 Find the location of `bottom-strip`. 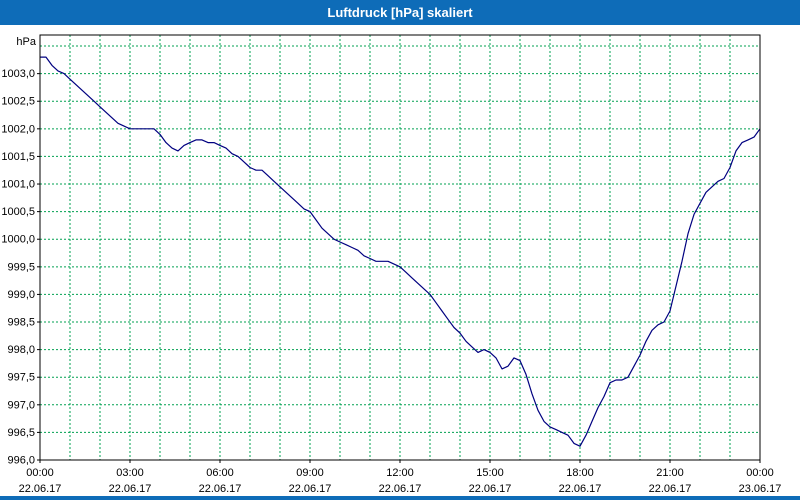

bottom-strip is located at coordinates (400, 498).